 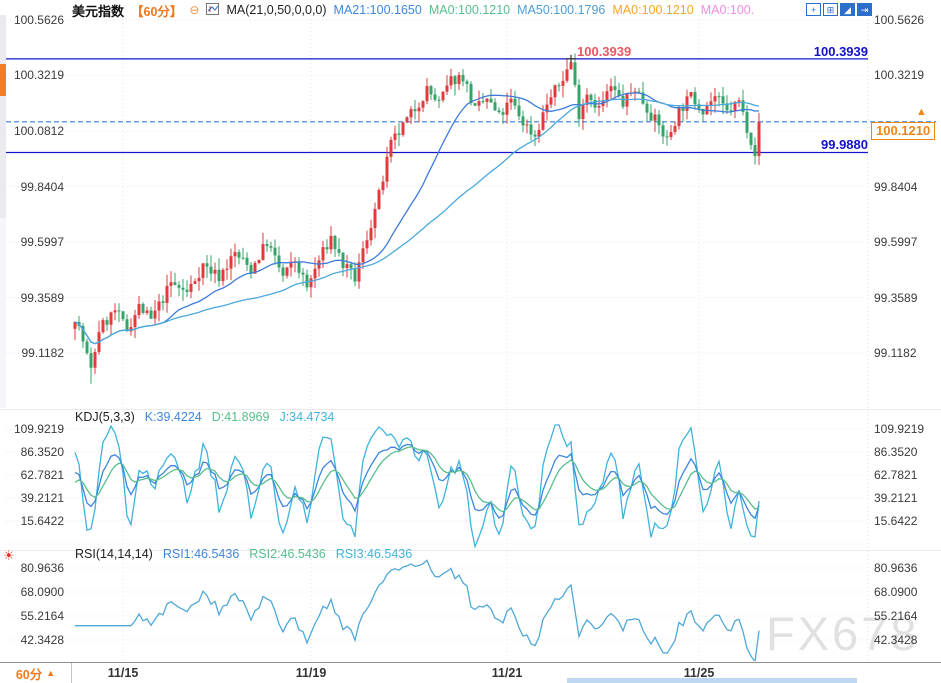 I want to click on kdj-k-value: K:39.4224, so click(x=173, y=417).